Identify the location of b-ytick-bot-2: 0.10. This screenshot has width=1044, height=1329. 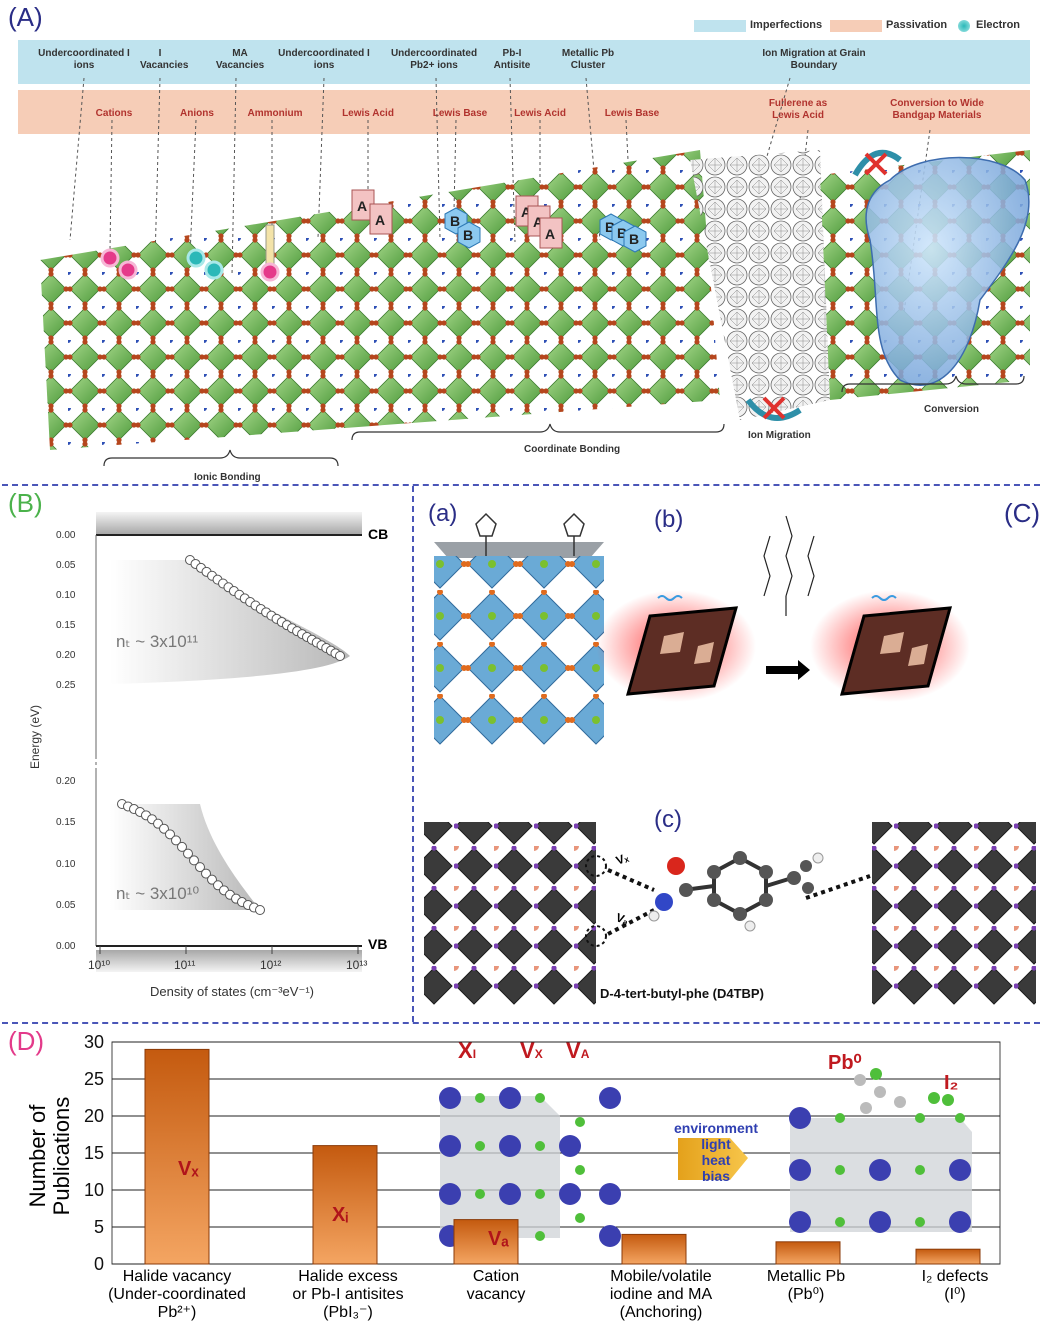
(66, 864).